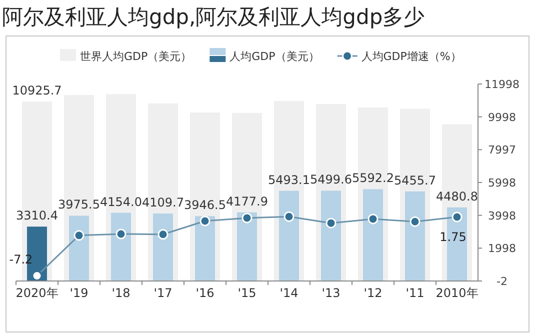 The width and height of the screenshot is (535, 336). What do you see at coordinates (275, 56) in the screenshot?
I see `legend-label: 人均GDP（美元）` at bounding box center [275, 56].